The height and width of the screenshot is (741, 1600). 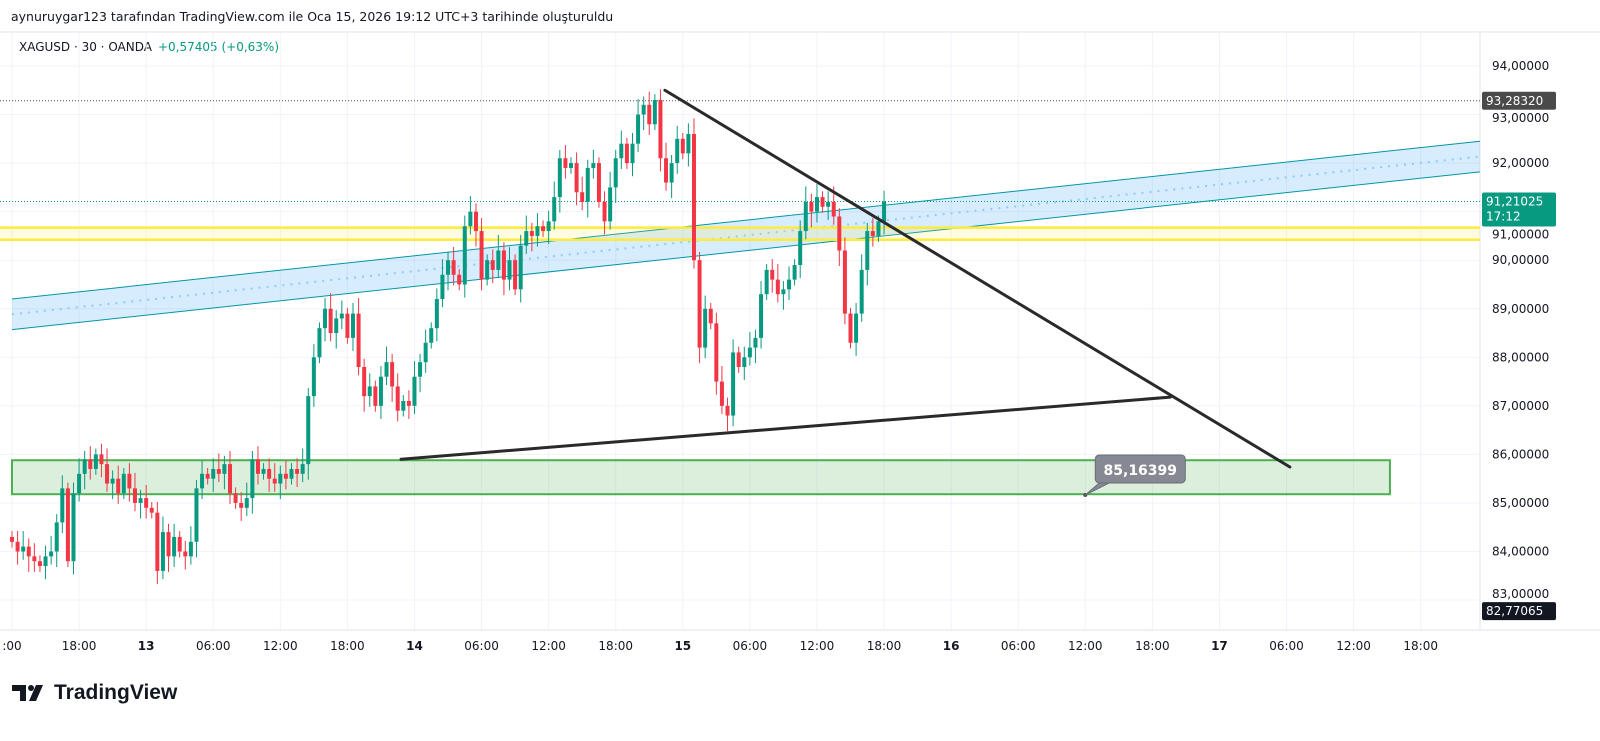 I want to click on x-tick-label: 12:00, so click(x=548, y=646).